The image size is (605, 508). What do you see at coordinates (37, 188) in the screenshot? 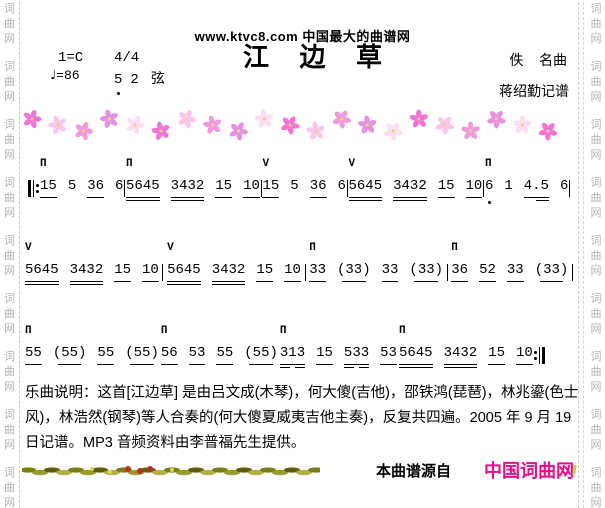
I see `repeat-dots` at bounding box center [37, 188].